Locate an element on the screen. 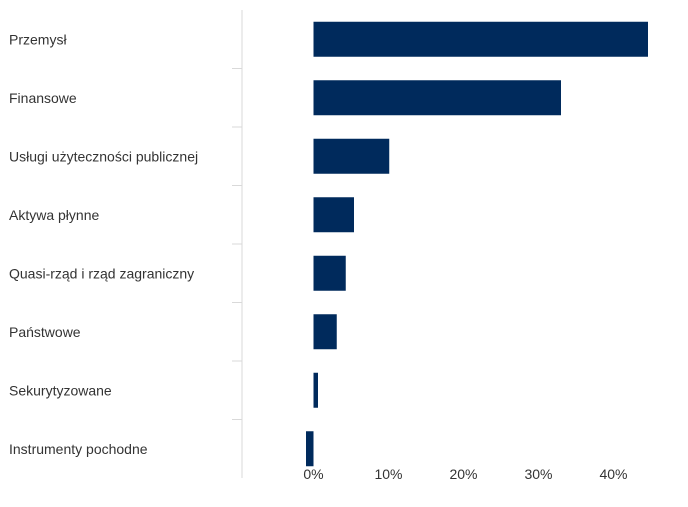  x-tick-label: 40% is located at coordinates (613, 474).